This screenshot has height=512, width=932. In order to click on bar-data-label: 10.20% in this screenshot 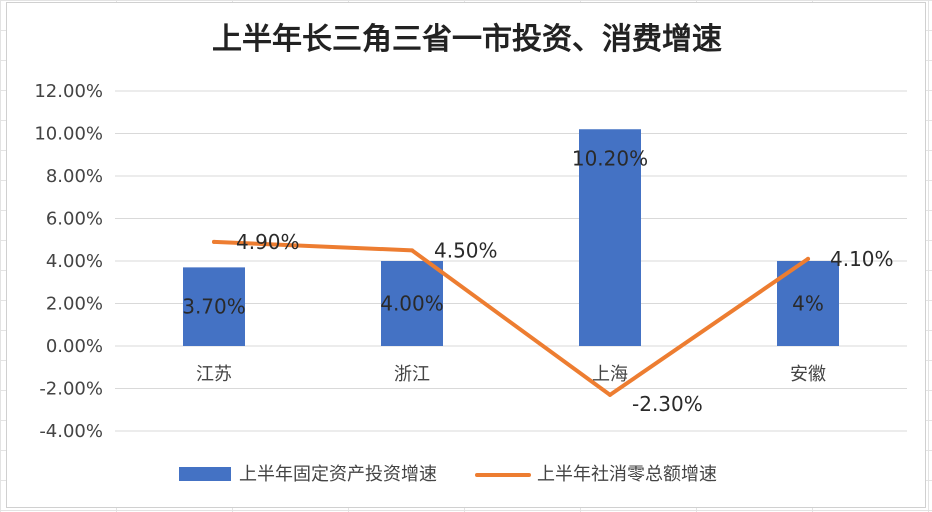, I will do `click(610, 158)`.